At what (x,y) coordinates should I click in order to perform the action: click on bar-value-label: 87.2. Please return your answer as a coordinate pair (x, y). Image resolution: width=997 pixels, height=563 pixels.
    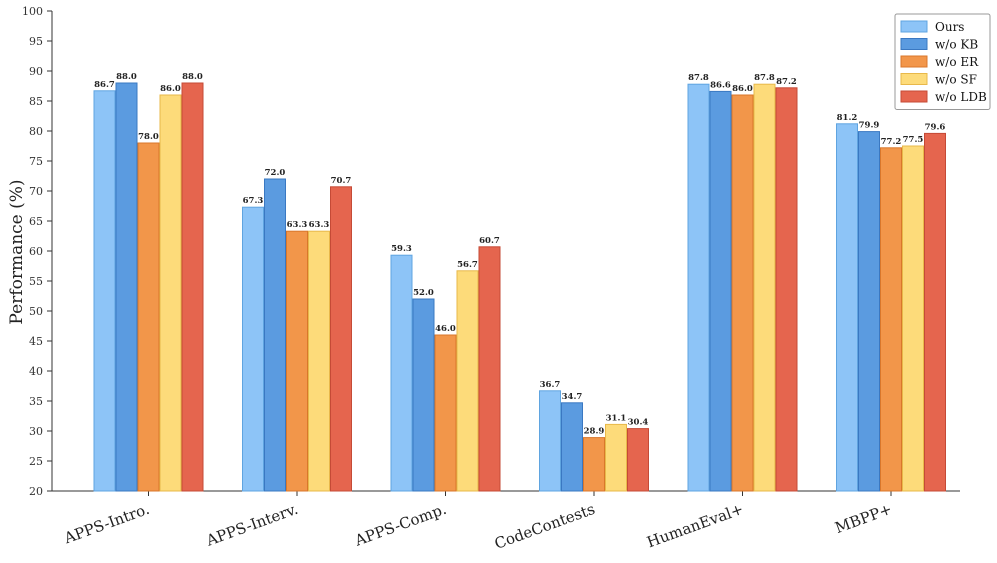
    Looking at the image, I should click on (786, 82).